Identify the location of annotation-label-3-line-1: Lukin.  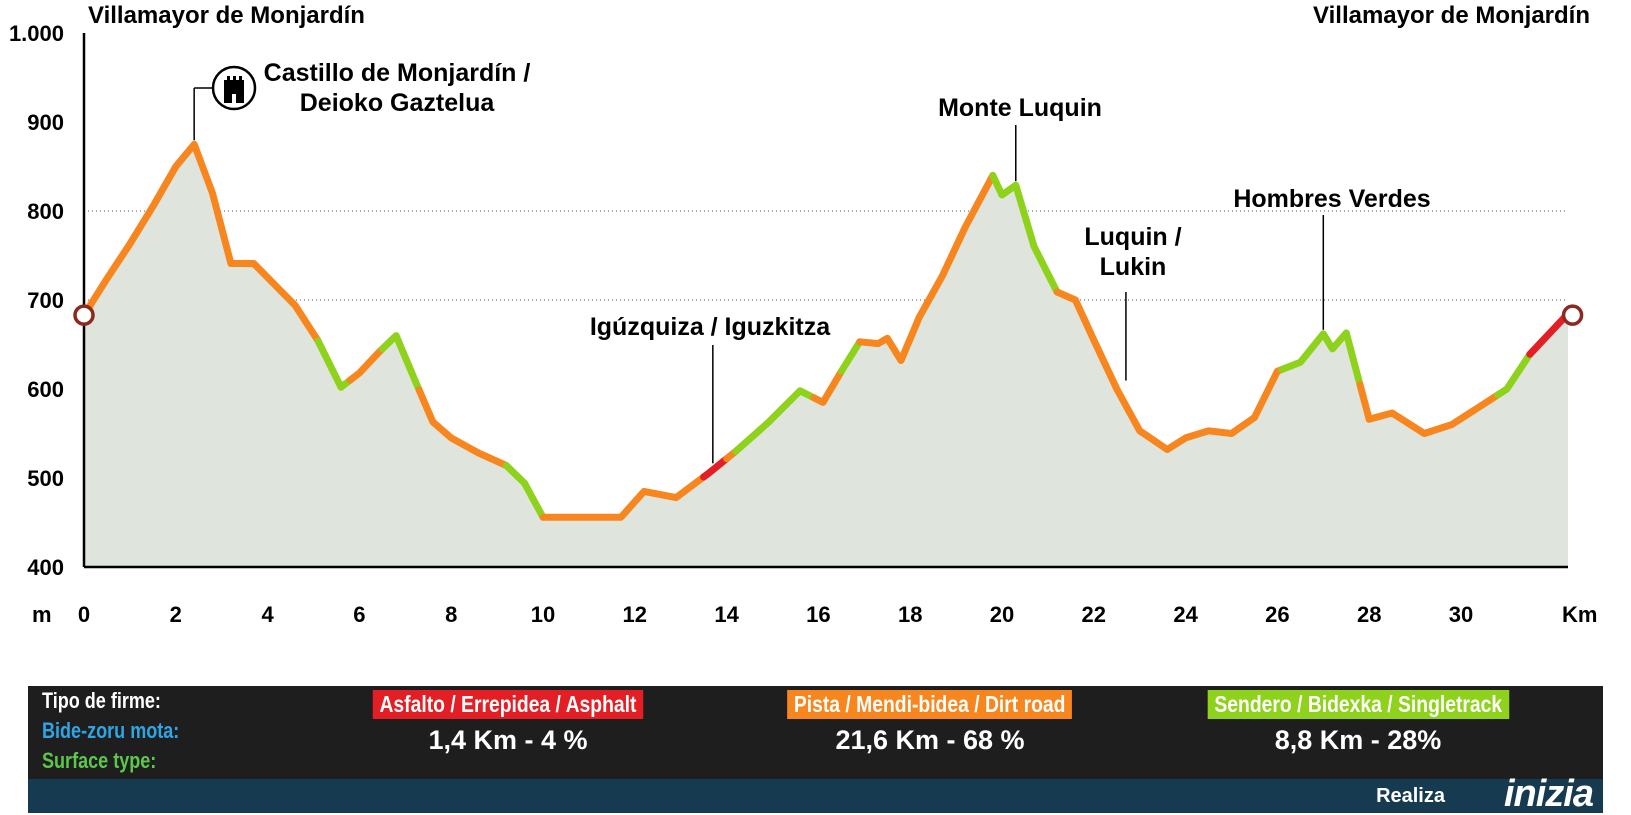
(1133, 267).